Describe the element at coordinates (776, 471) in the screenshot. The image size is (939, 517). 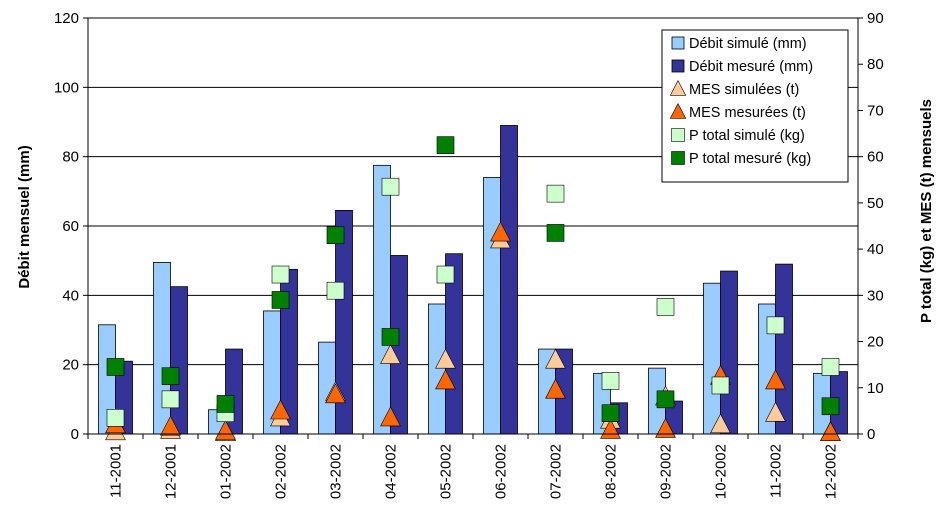
I see `x-tick-label: 11-2002` at that location.